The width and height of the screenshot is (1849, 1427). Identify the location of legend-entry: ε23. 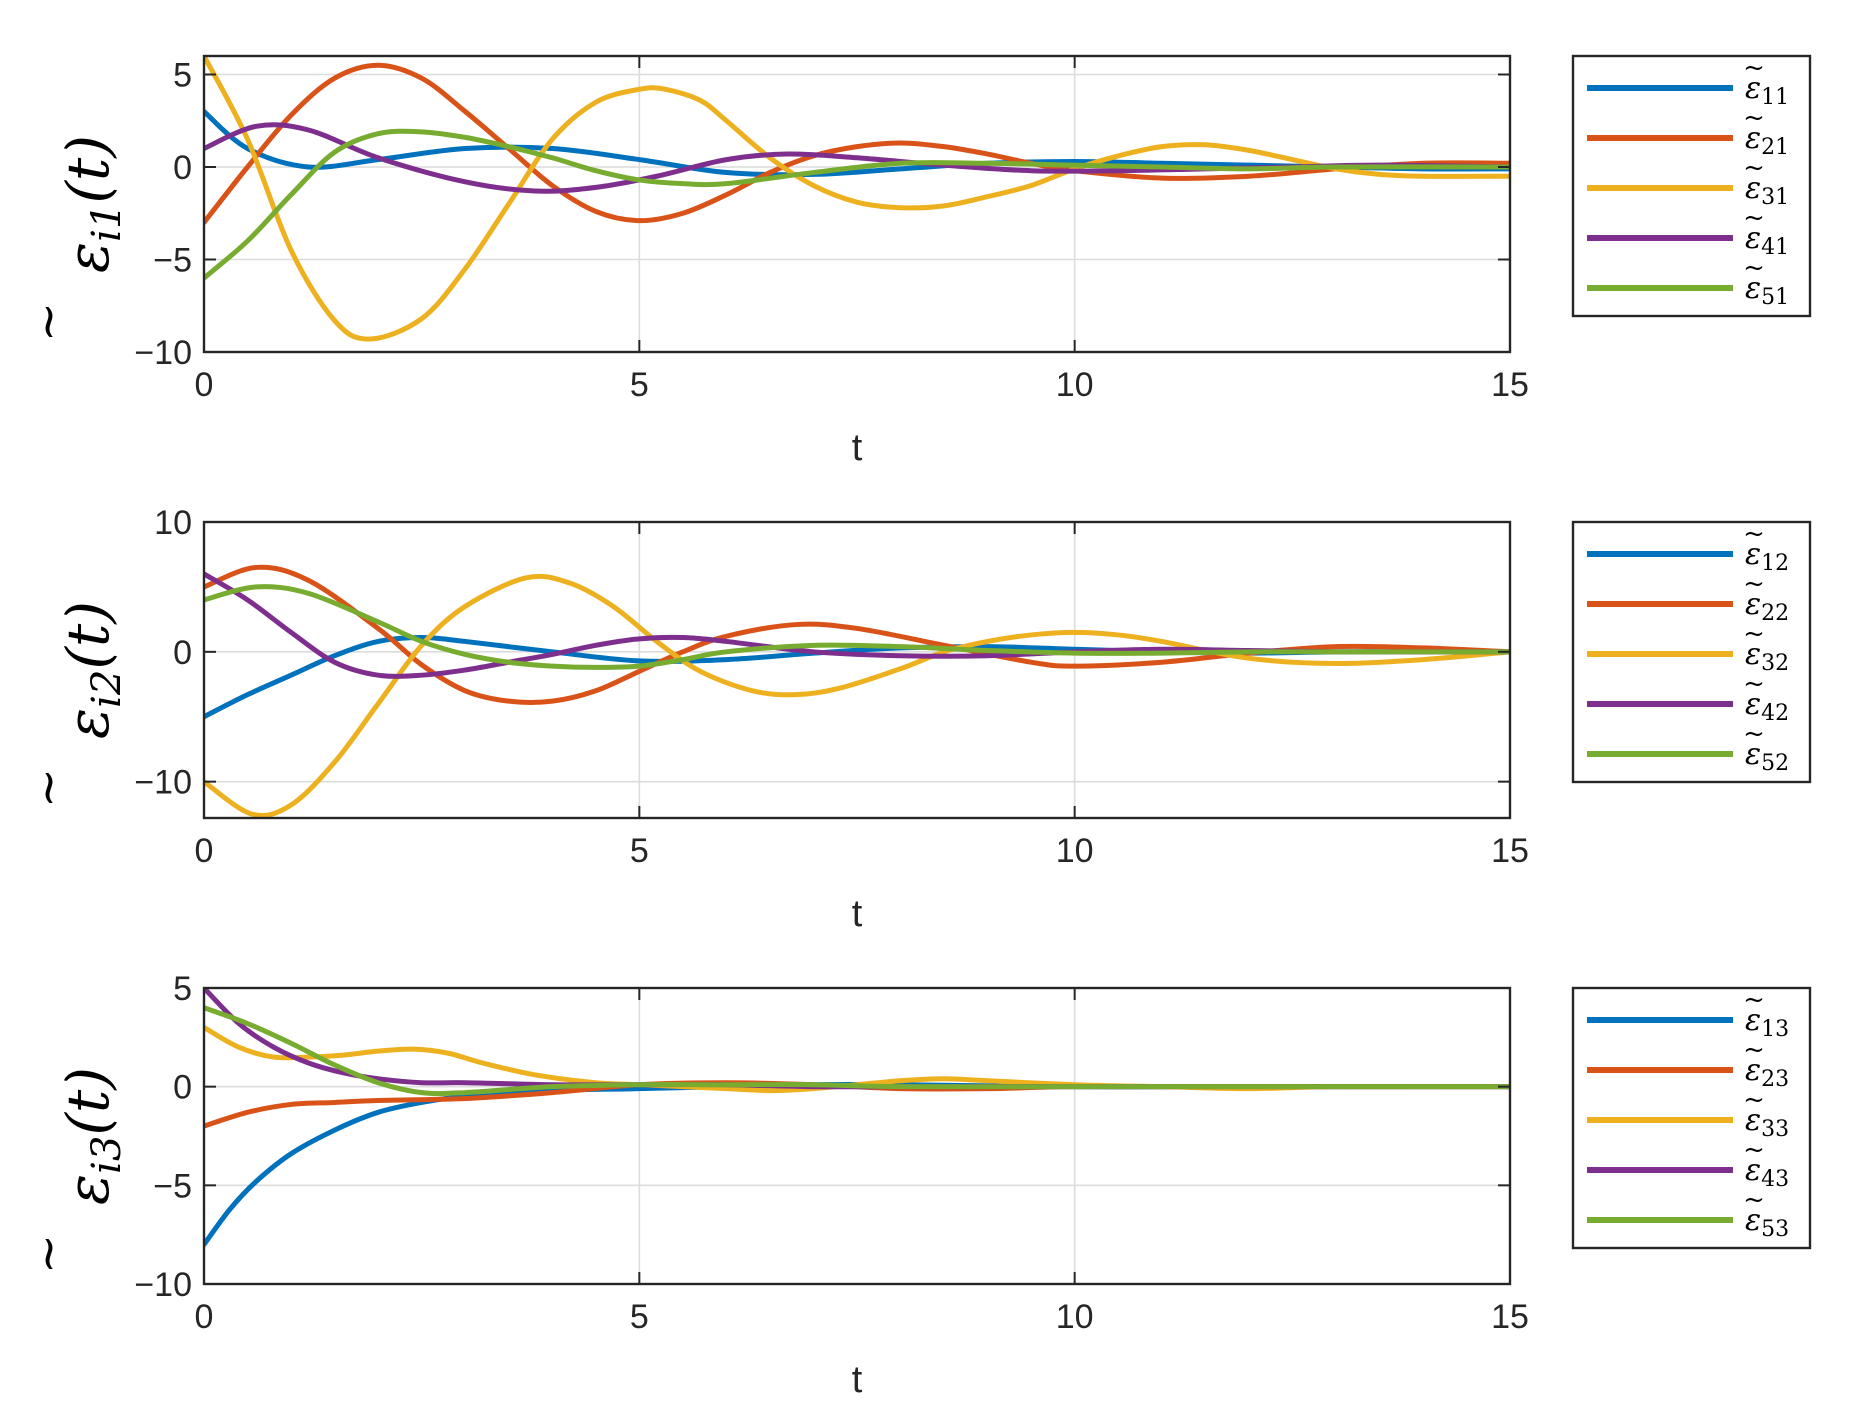
(1767, 1072).